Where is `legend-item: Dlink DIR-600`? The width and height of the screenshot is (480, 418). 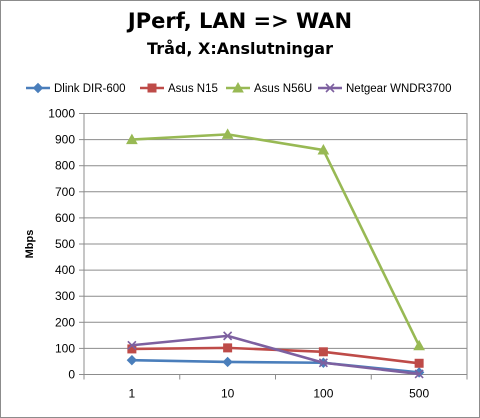
legend-item: Dlink DIR-600 is located at coordinates (76, 88).